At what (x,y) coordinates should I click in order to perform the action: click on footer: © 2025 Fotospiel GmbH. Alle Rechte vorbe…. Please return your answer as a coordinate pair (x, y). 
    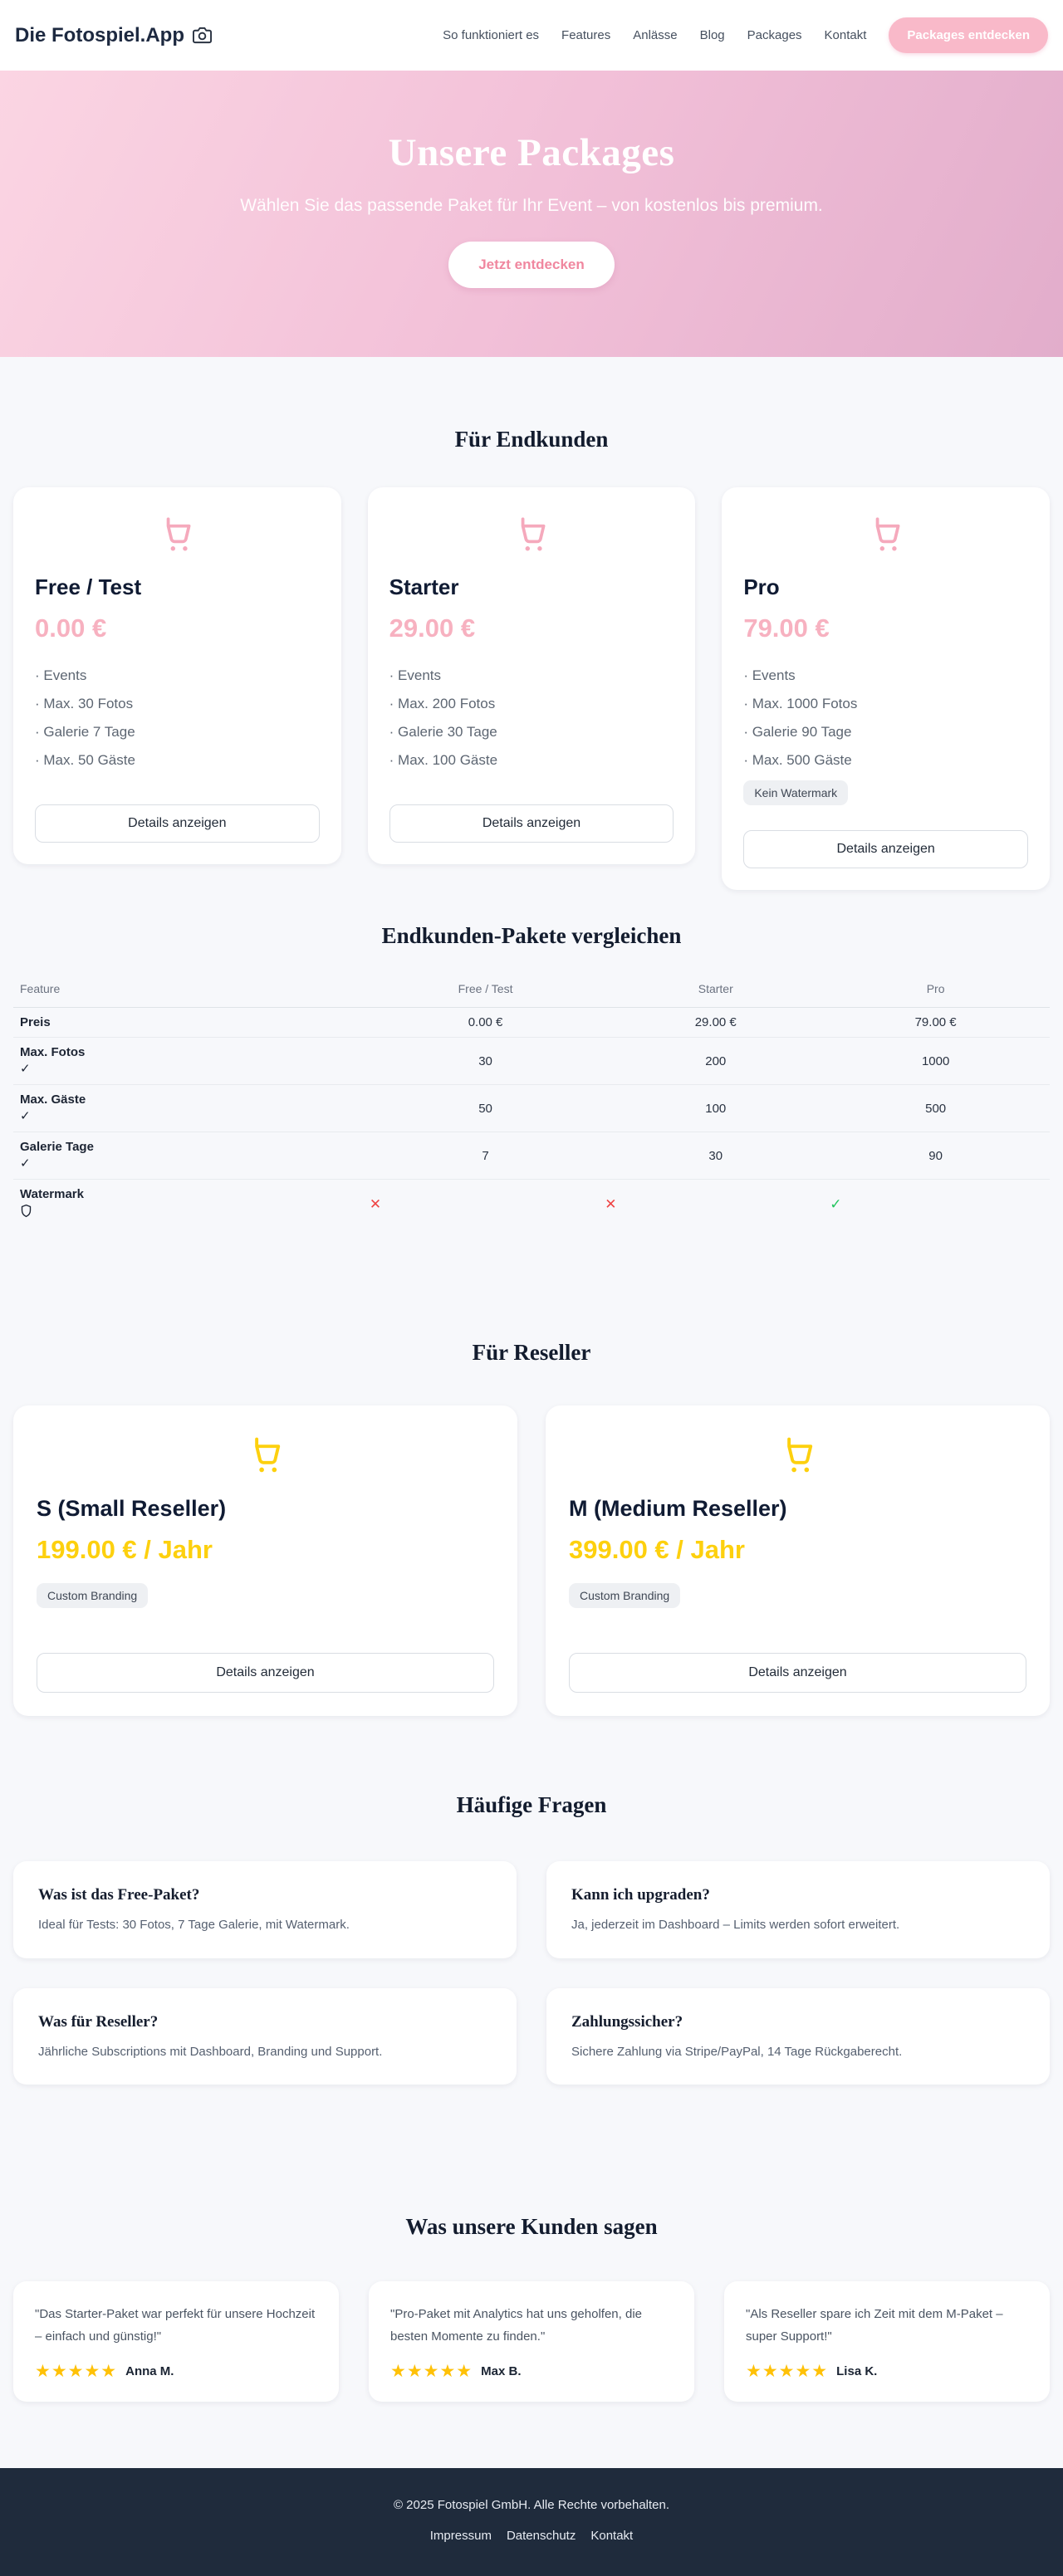
    Looking at the image, I should click on (531, 2522).